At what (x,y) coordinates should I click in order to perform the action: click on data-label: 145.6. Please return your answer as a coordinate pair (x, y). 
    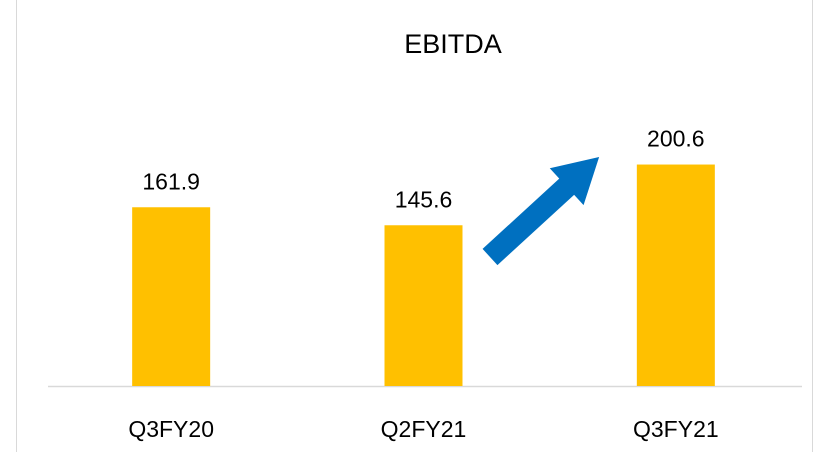
    Looking at the image, I should click on (424, 199).